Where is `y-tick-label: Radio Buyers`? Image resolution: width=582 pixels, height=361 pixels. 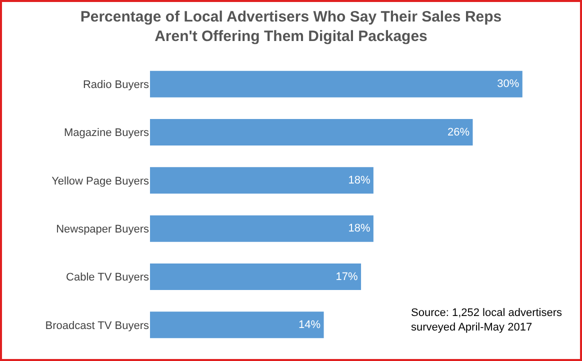 y-tick-label: Radio Buyers is located at coordinates (116, 84).